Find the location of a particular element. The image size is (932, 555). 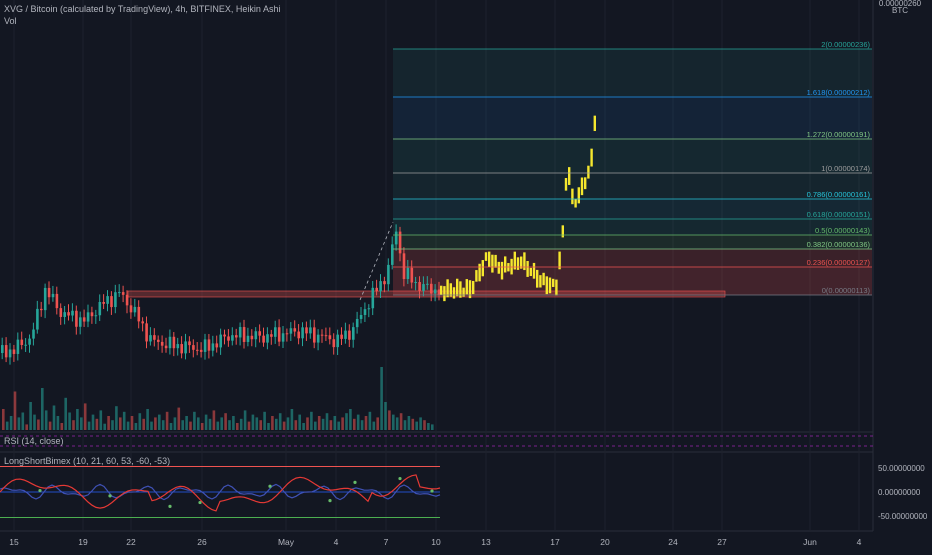

osc-red-line is located at coordinates (220, 493).